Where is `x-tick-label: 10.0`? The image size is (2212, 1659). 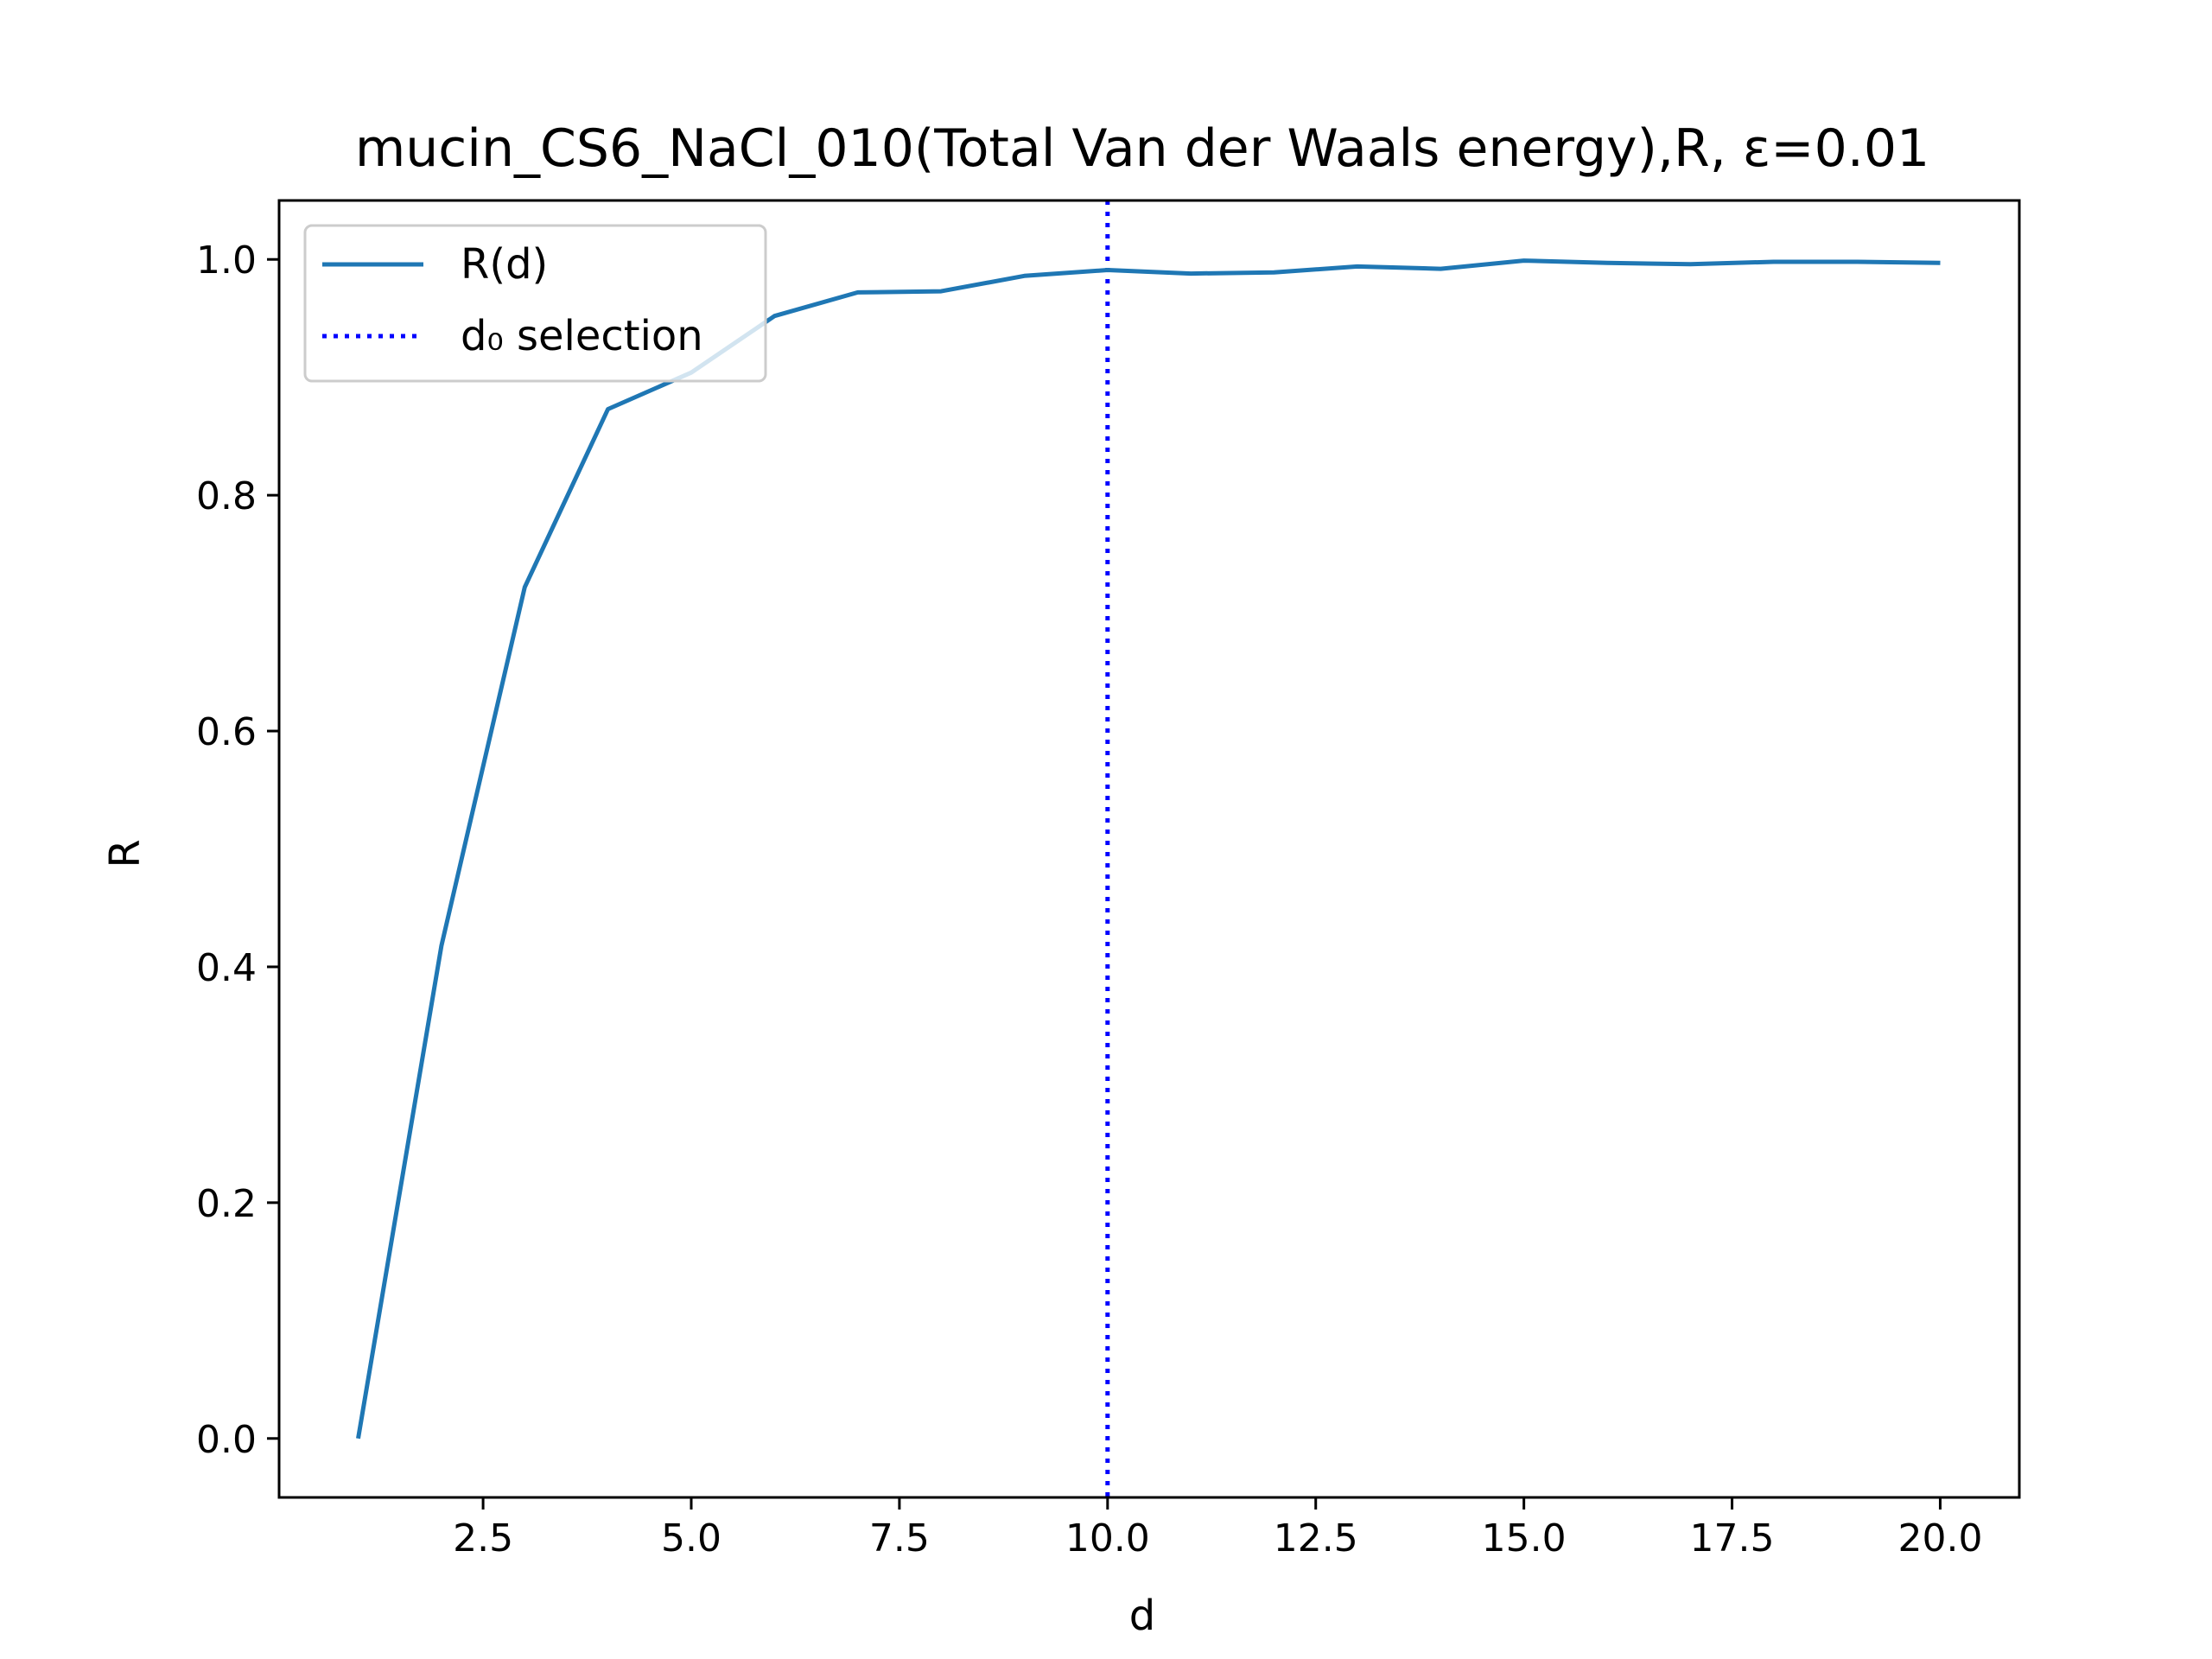 x-tick-label: 10.0 is located at coordinates (1107, 1538).